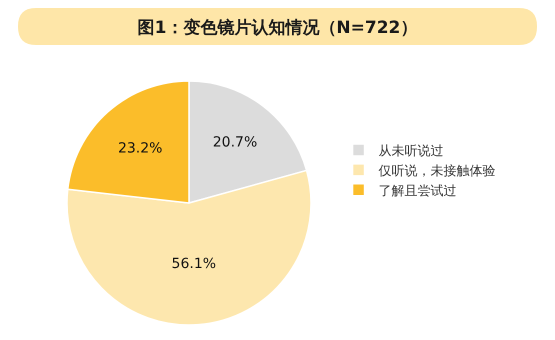 This screenshot has width=555, height=340. I want to click on data-label: 56.1%, so click(194, 264).